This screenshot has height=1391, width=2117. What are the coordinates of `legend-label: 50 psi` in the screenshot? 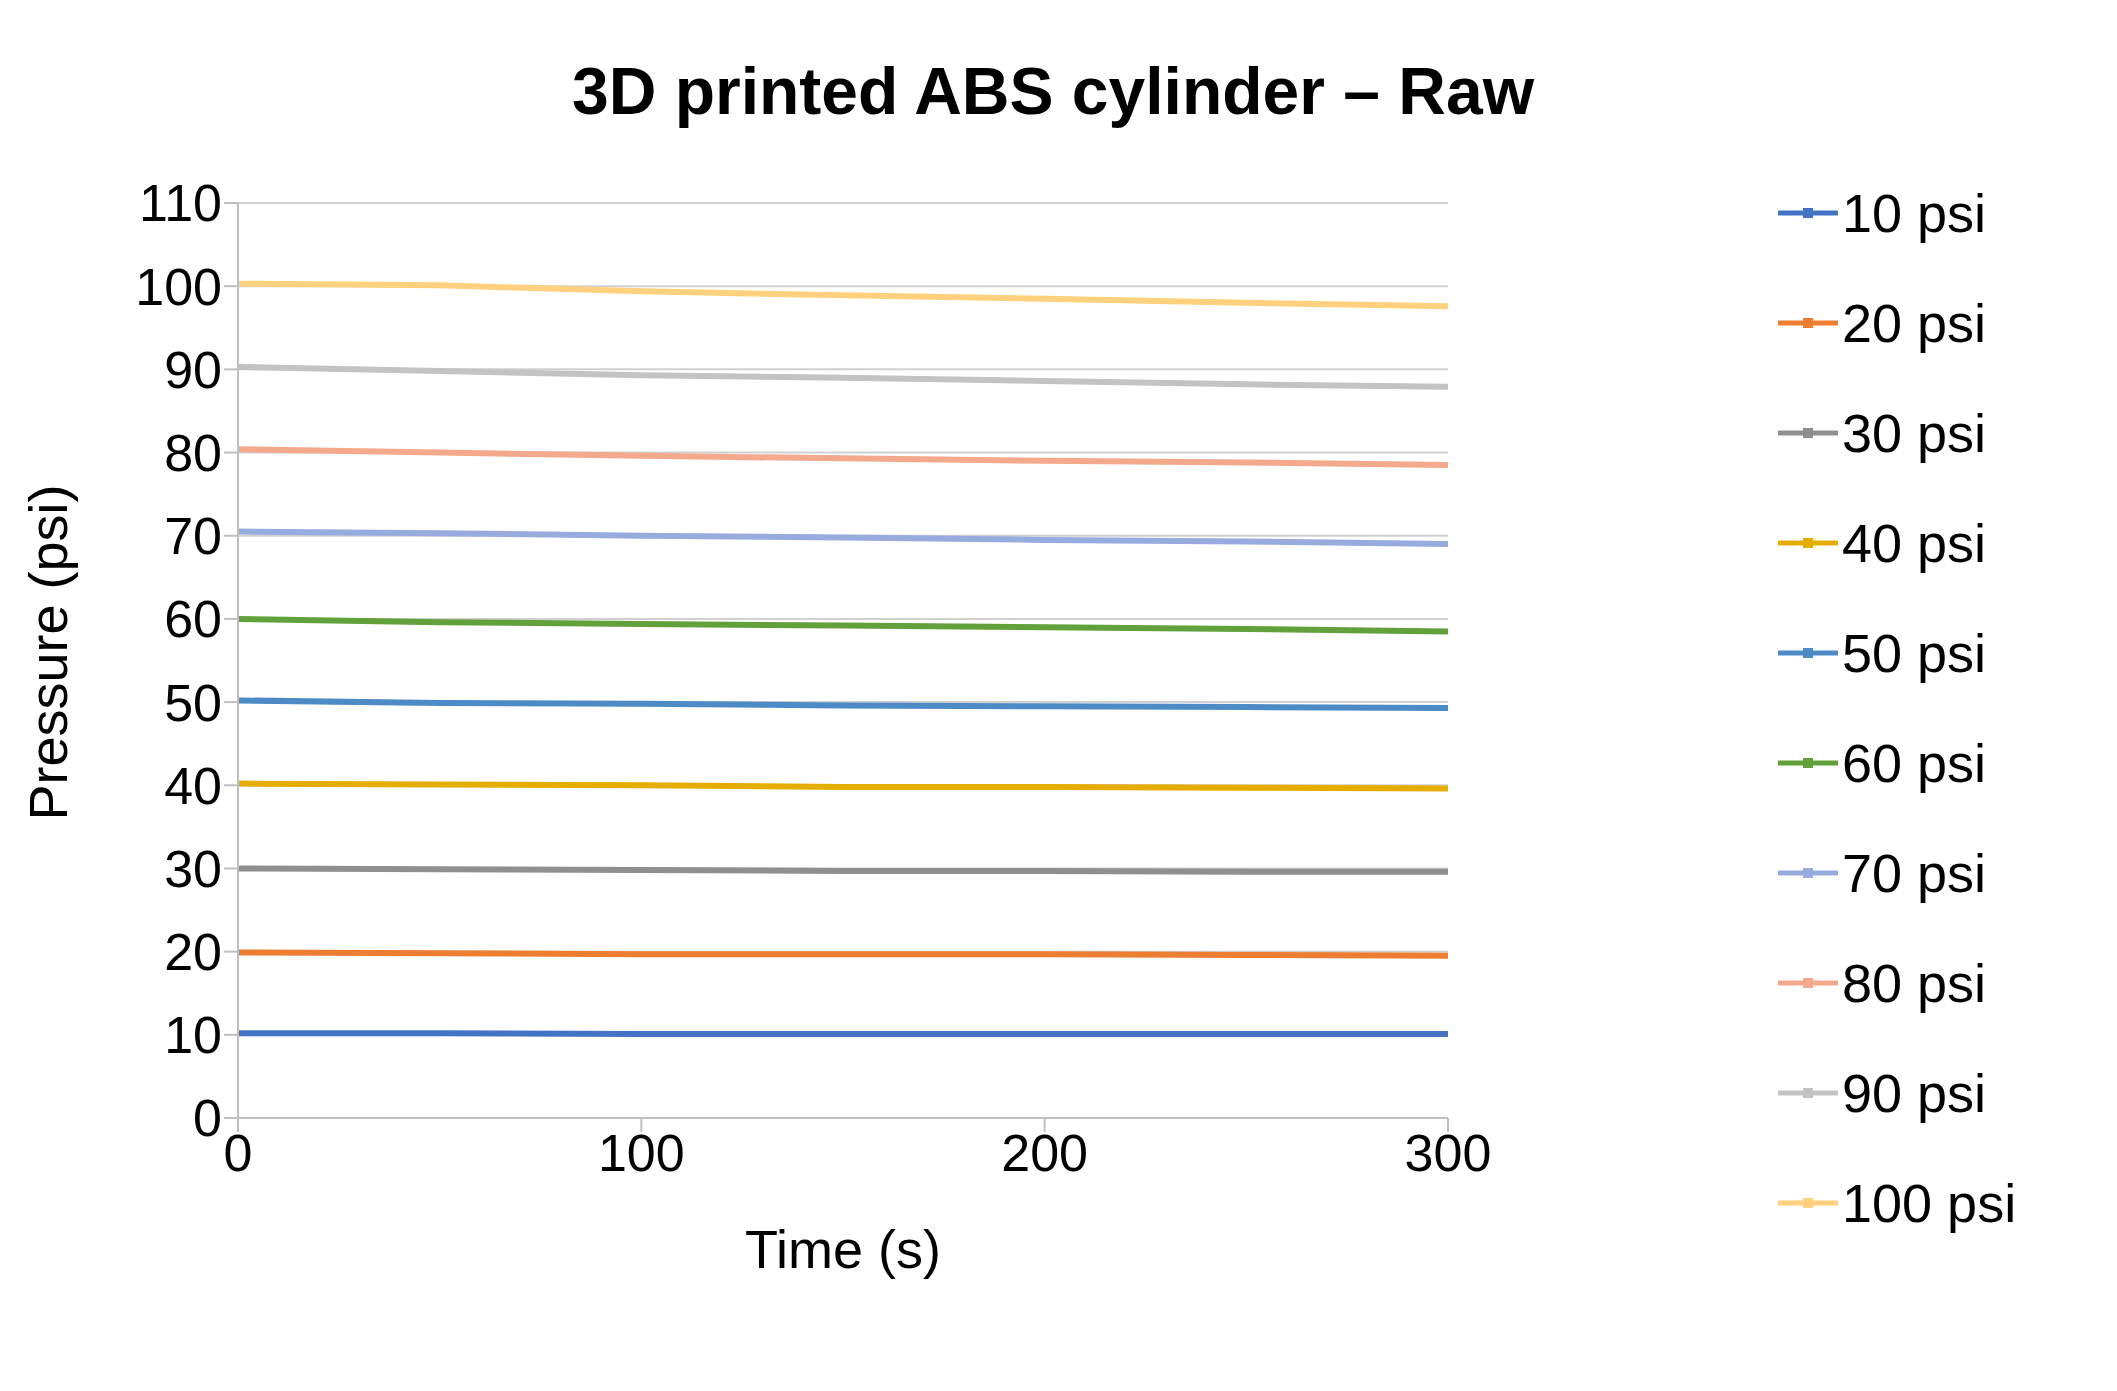 It's located at (1914, 653).